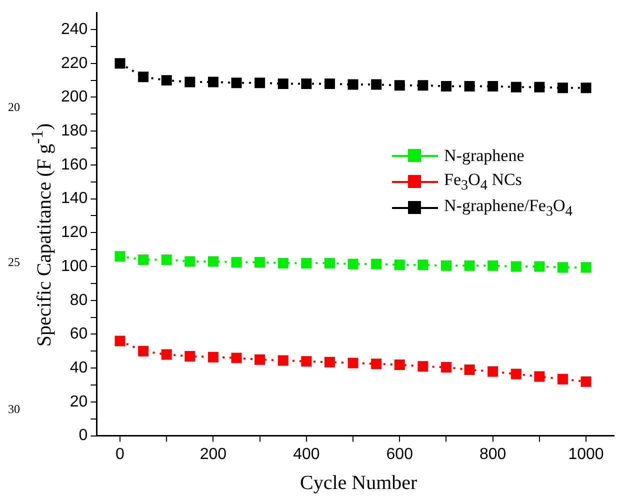 The width and height of the screenshot is (634, 497). What do you see at coordinates (14, 107) in the screenshot?
I see `text: 20` at bounding box center [14, 107].